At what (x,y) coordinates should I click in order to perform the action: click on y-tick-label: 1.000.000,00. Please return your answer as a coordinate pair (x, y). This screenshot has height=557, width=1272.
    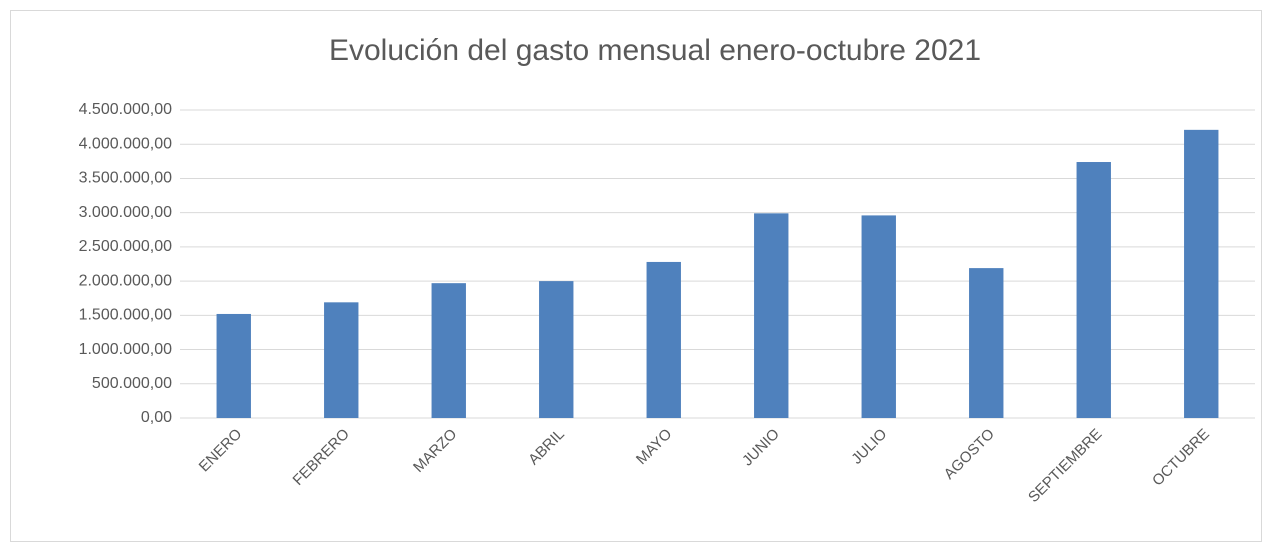
    Looking at the image, I should click on (126, 349).